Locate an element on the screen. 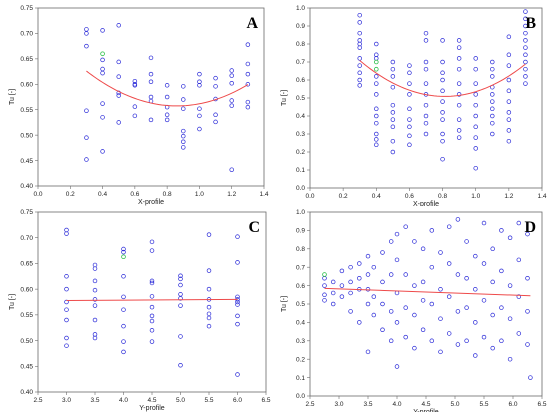 The image size is (550, 412). y-tick-label: 0.45 is located at coordinates (26, 366).